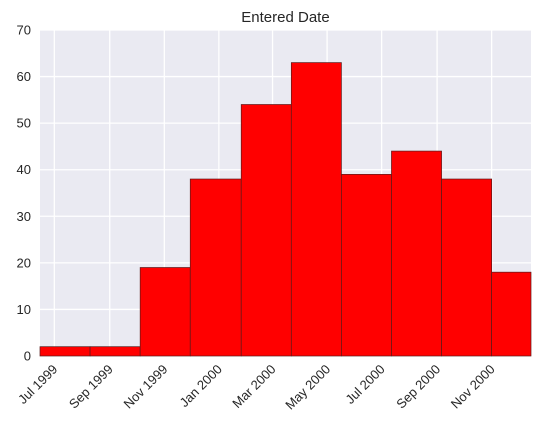  I want to click on x-tick-label: Sep 1999, so click(91, 387).